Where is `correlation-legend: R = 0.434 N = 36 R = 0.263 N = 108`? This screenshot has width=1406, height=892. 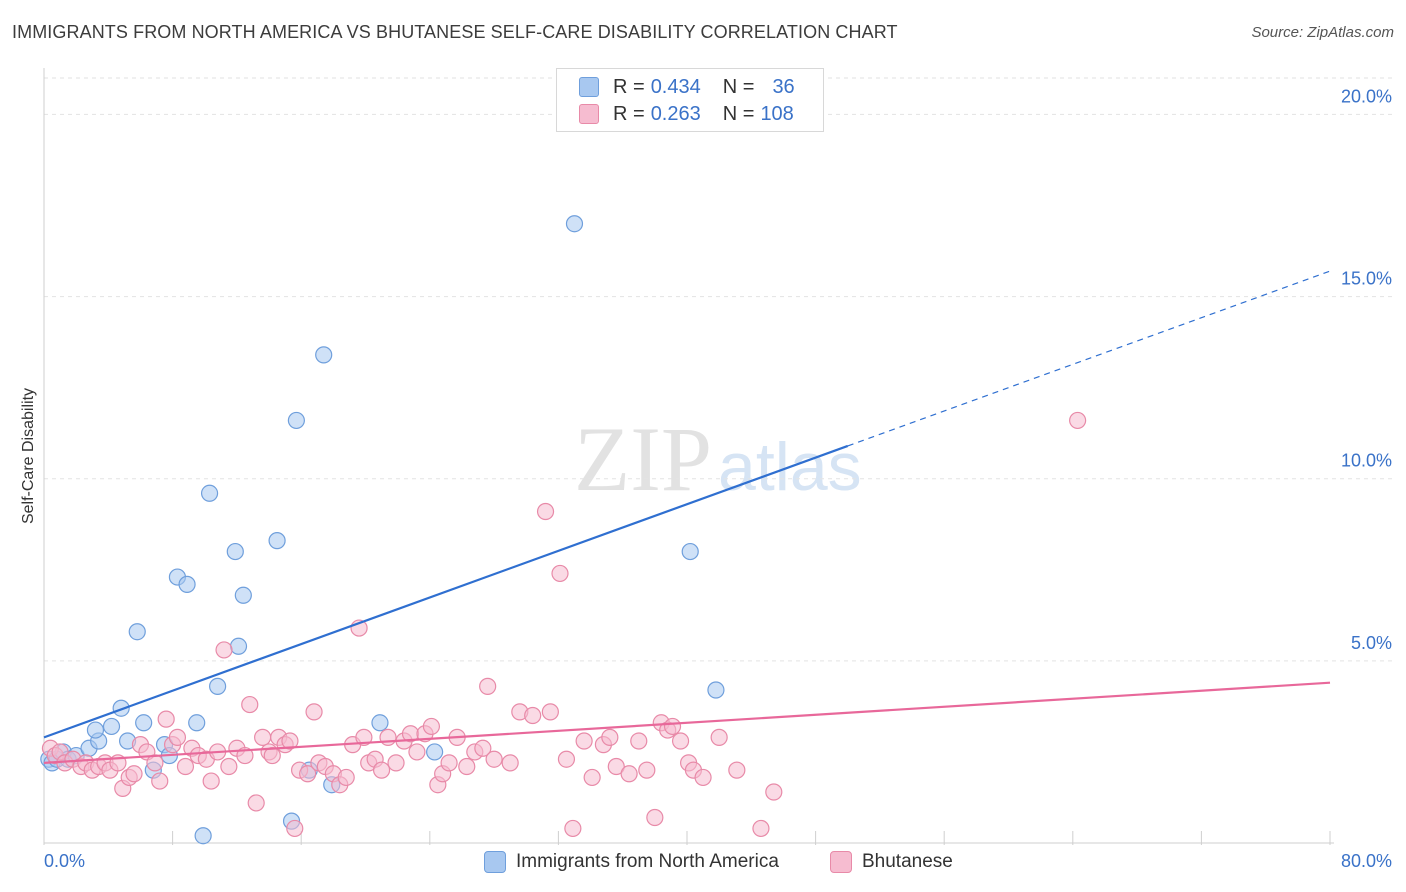
correlation-legend: R = 0.434 N = 36 R = 0.263 N = 108 is located at coordinates (690, 100).